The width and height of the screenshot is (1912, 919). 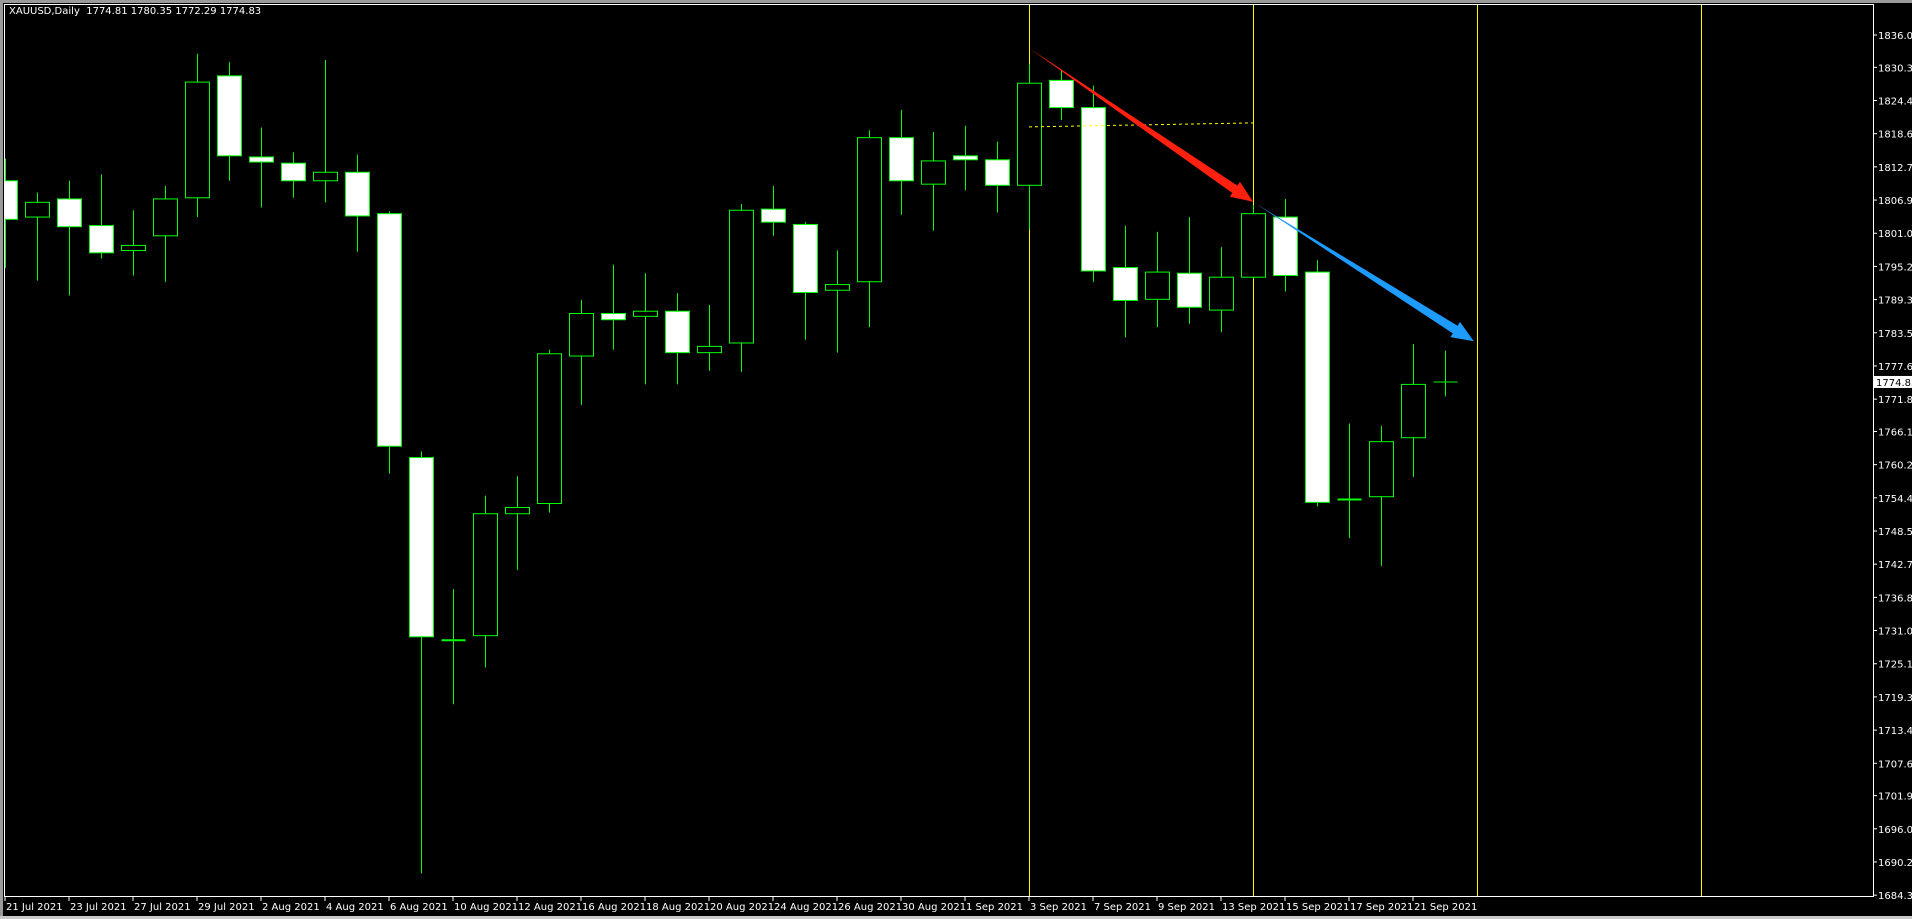 I want to click on y-tick-label: 1783.50, so click(x=1895, y=334).